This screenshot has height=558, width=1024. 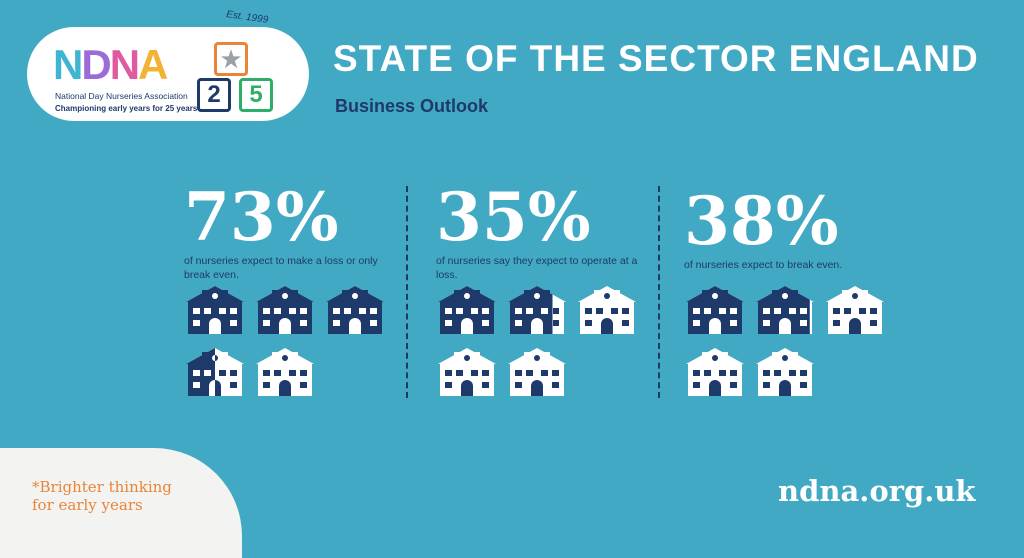 What do you see at coordinates (761, 221) in the screenshot?
I see `stat-value: 38%` at bounding box center [761, 221].